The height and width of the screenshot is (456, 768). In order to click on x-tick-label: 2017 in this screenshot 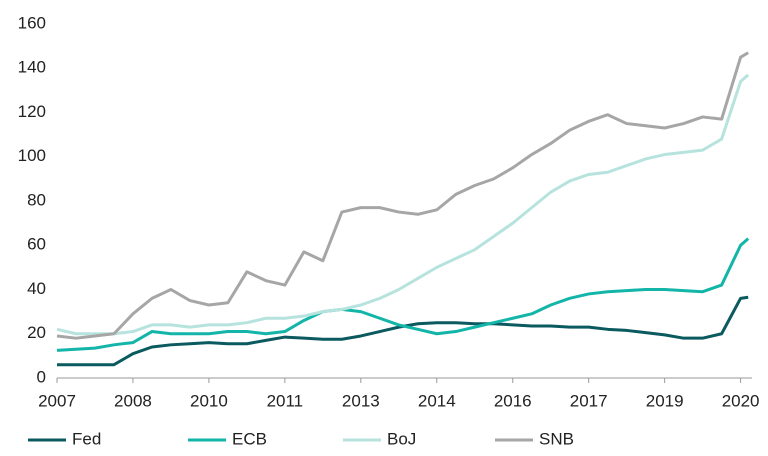, I will do `click(589, 400)`.